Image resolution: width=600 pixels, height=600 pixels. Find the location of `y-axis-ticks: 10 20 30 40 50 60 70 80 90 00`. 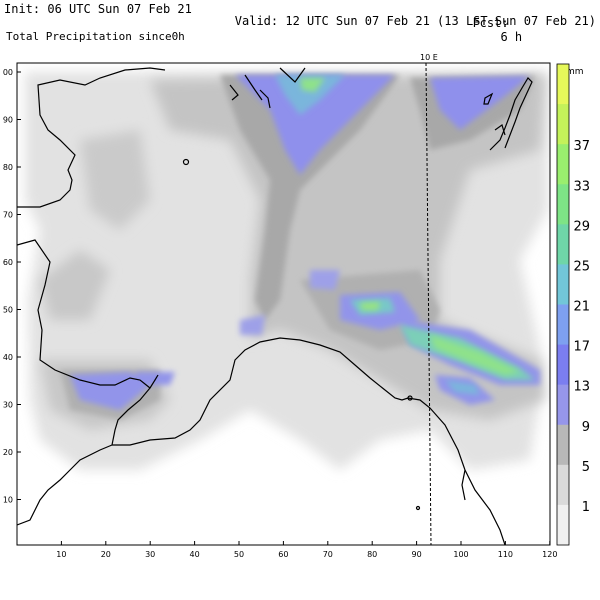

y-axis-ticks: 10 20 30 40 50 60 70 80 90 00 is located at coordinates (12, 286).